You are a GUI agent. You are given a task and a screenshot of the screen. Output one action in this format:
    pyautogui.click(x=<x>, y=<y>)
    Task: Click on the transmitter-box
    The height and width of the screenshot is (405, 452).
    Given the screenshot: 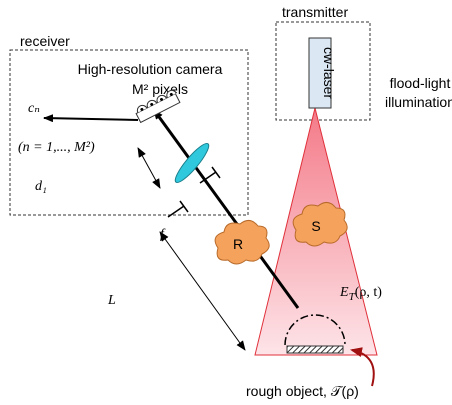 What is the action you would take?
    pyautogui.click(x=323, y=71)
    